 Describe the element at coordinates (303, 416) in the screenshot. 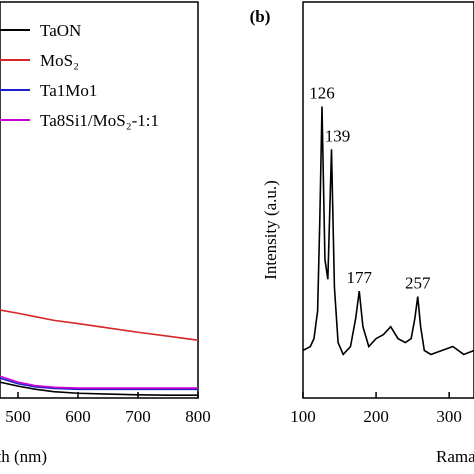

I see `x-tick-label: 100` at that location.